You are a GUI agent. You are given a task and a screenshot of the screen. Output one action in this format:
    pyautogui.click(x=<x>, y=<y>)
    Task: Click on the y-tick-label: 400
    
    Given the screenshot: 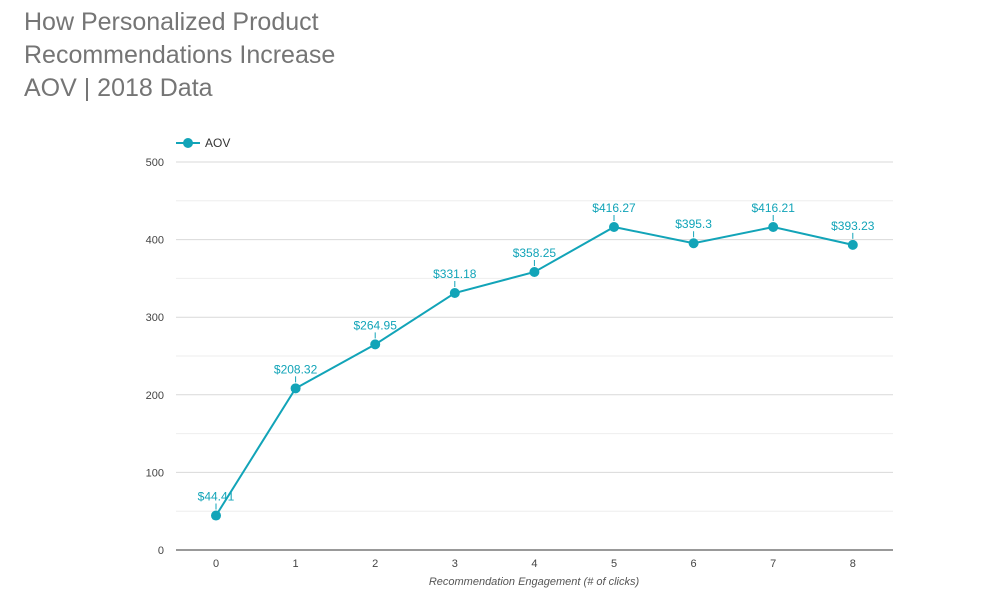 What is the action you would take?
    pyautogui.click(x=155, y=241)
    